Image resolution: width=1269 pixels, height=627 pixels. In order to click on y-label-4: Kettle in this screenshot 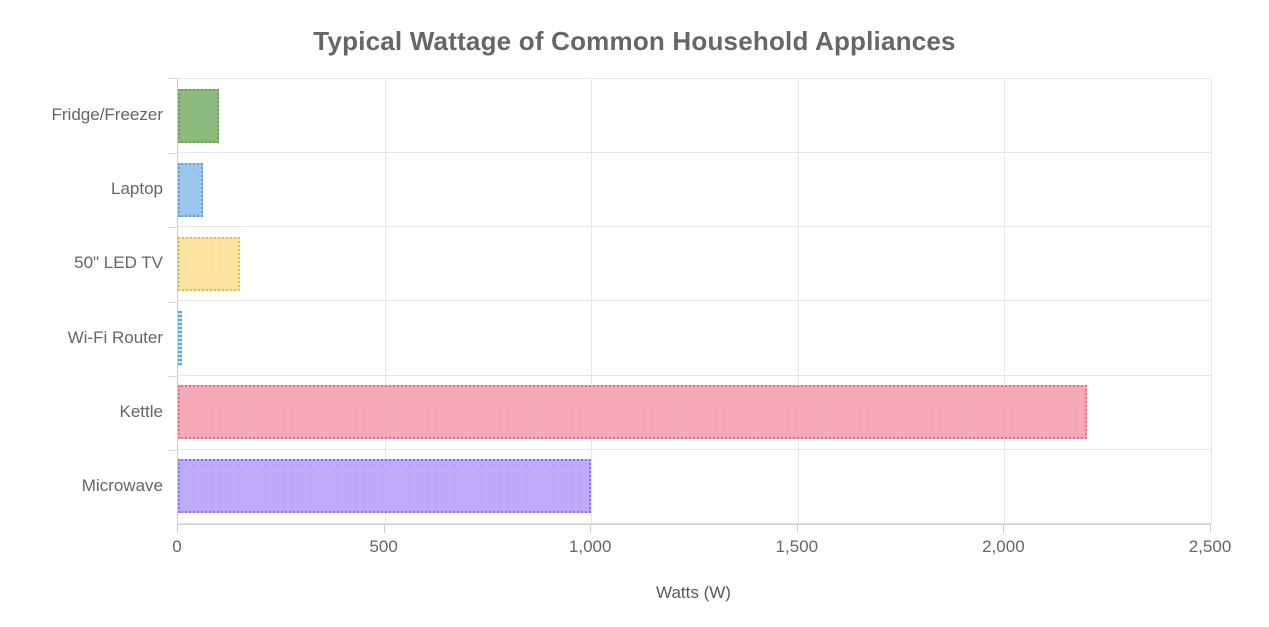, I will do `click(141, 411)`.